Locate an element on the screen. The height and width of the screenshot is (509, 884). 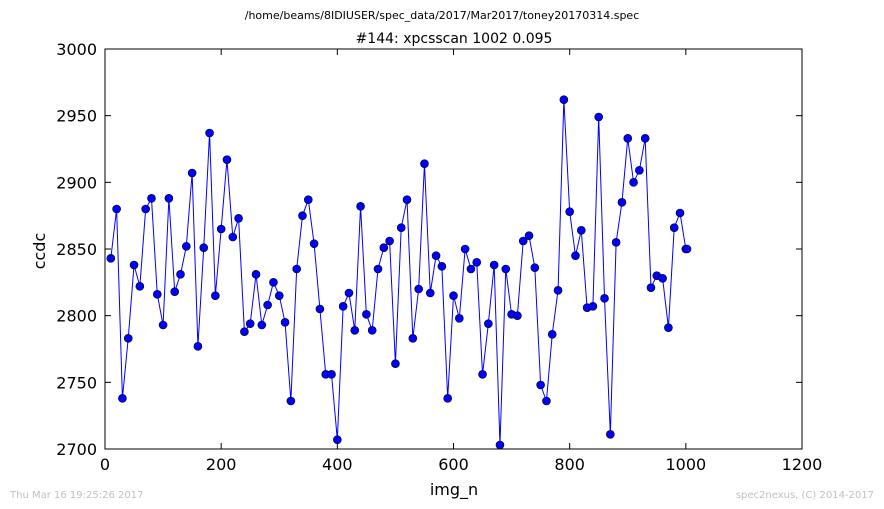
y-tick-label: 2700 is located at coordinates (76, 449).